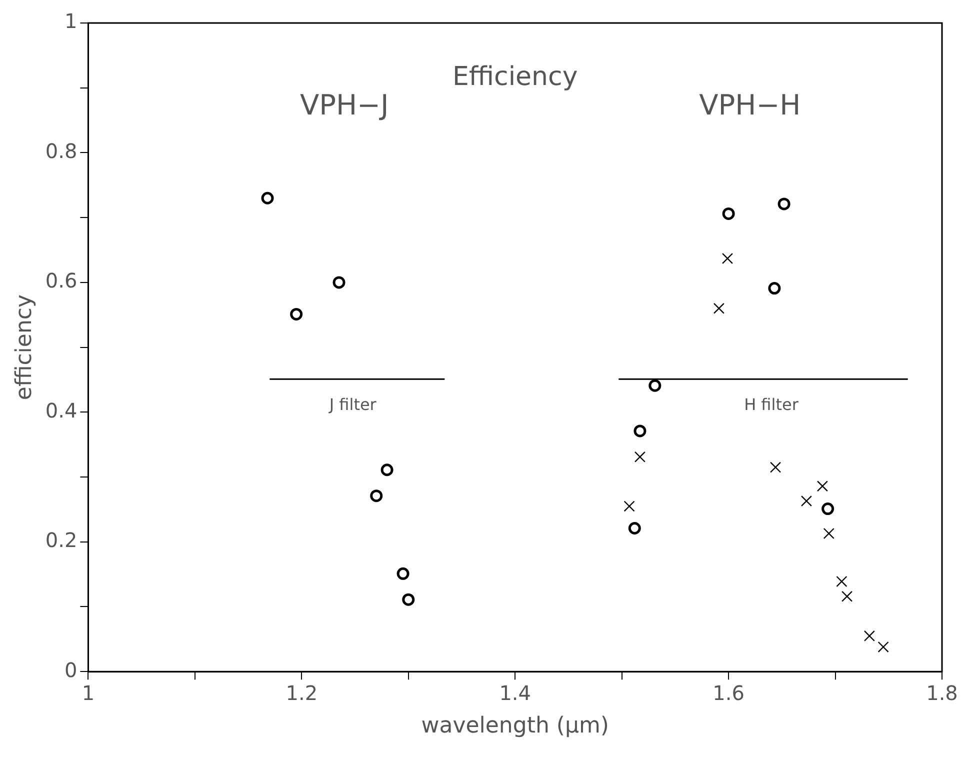  I want to click on x-axis-title: wavelength (μm), so click(515, 726).